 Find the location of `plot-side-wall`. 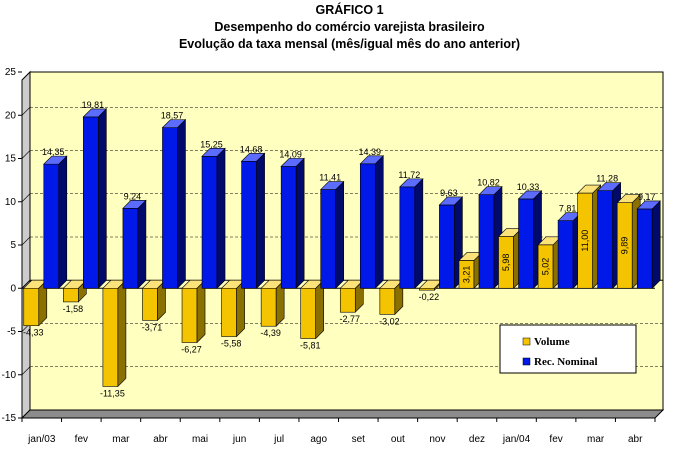

plot-side-wall is located at coordinates (26, 245).